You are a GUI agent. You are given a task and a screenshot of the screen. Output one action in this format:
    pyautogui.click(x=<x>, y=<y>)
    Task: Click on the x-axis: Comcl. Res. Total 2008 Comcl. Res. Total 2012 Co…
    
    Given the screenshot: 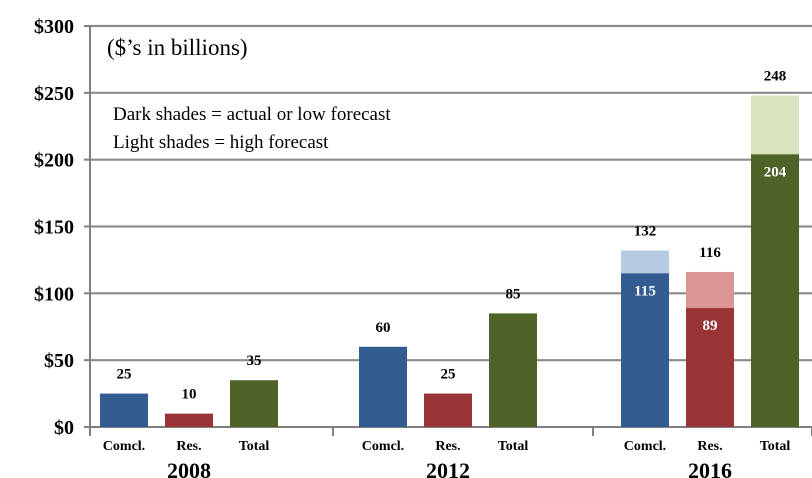 What is the action you would take?
    pyautogui.click(x=450, y=452)
    